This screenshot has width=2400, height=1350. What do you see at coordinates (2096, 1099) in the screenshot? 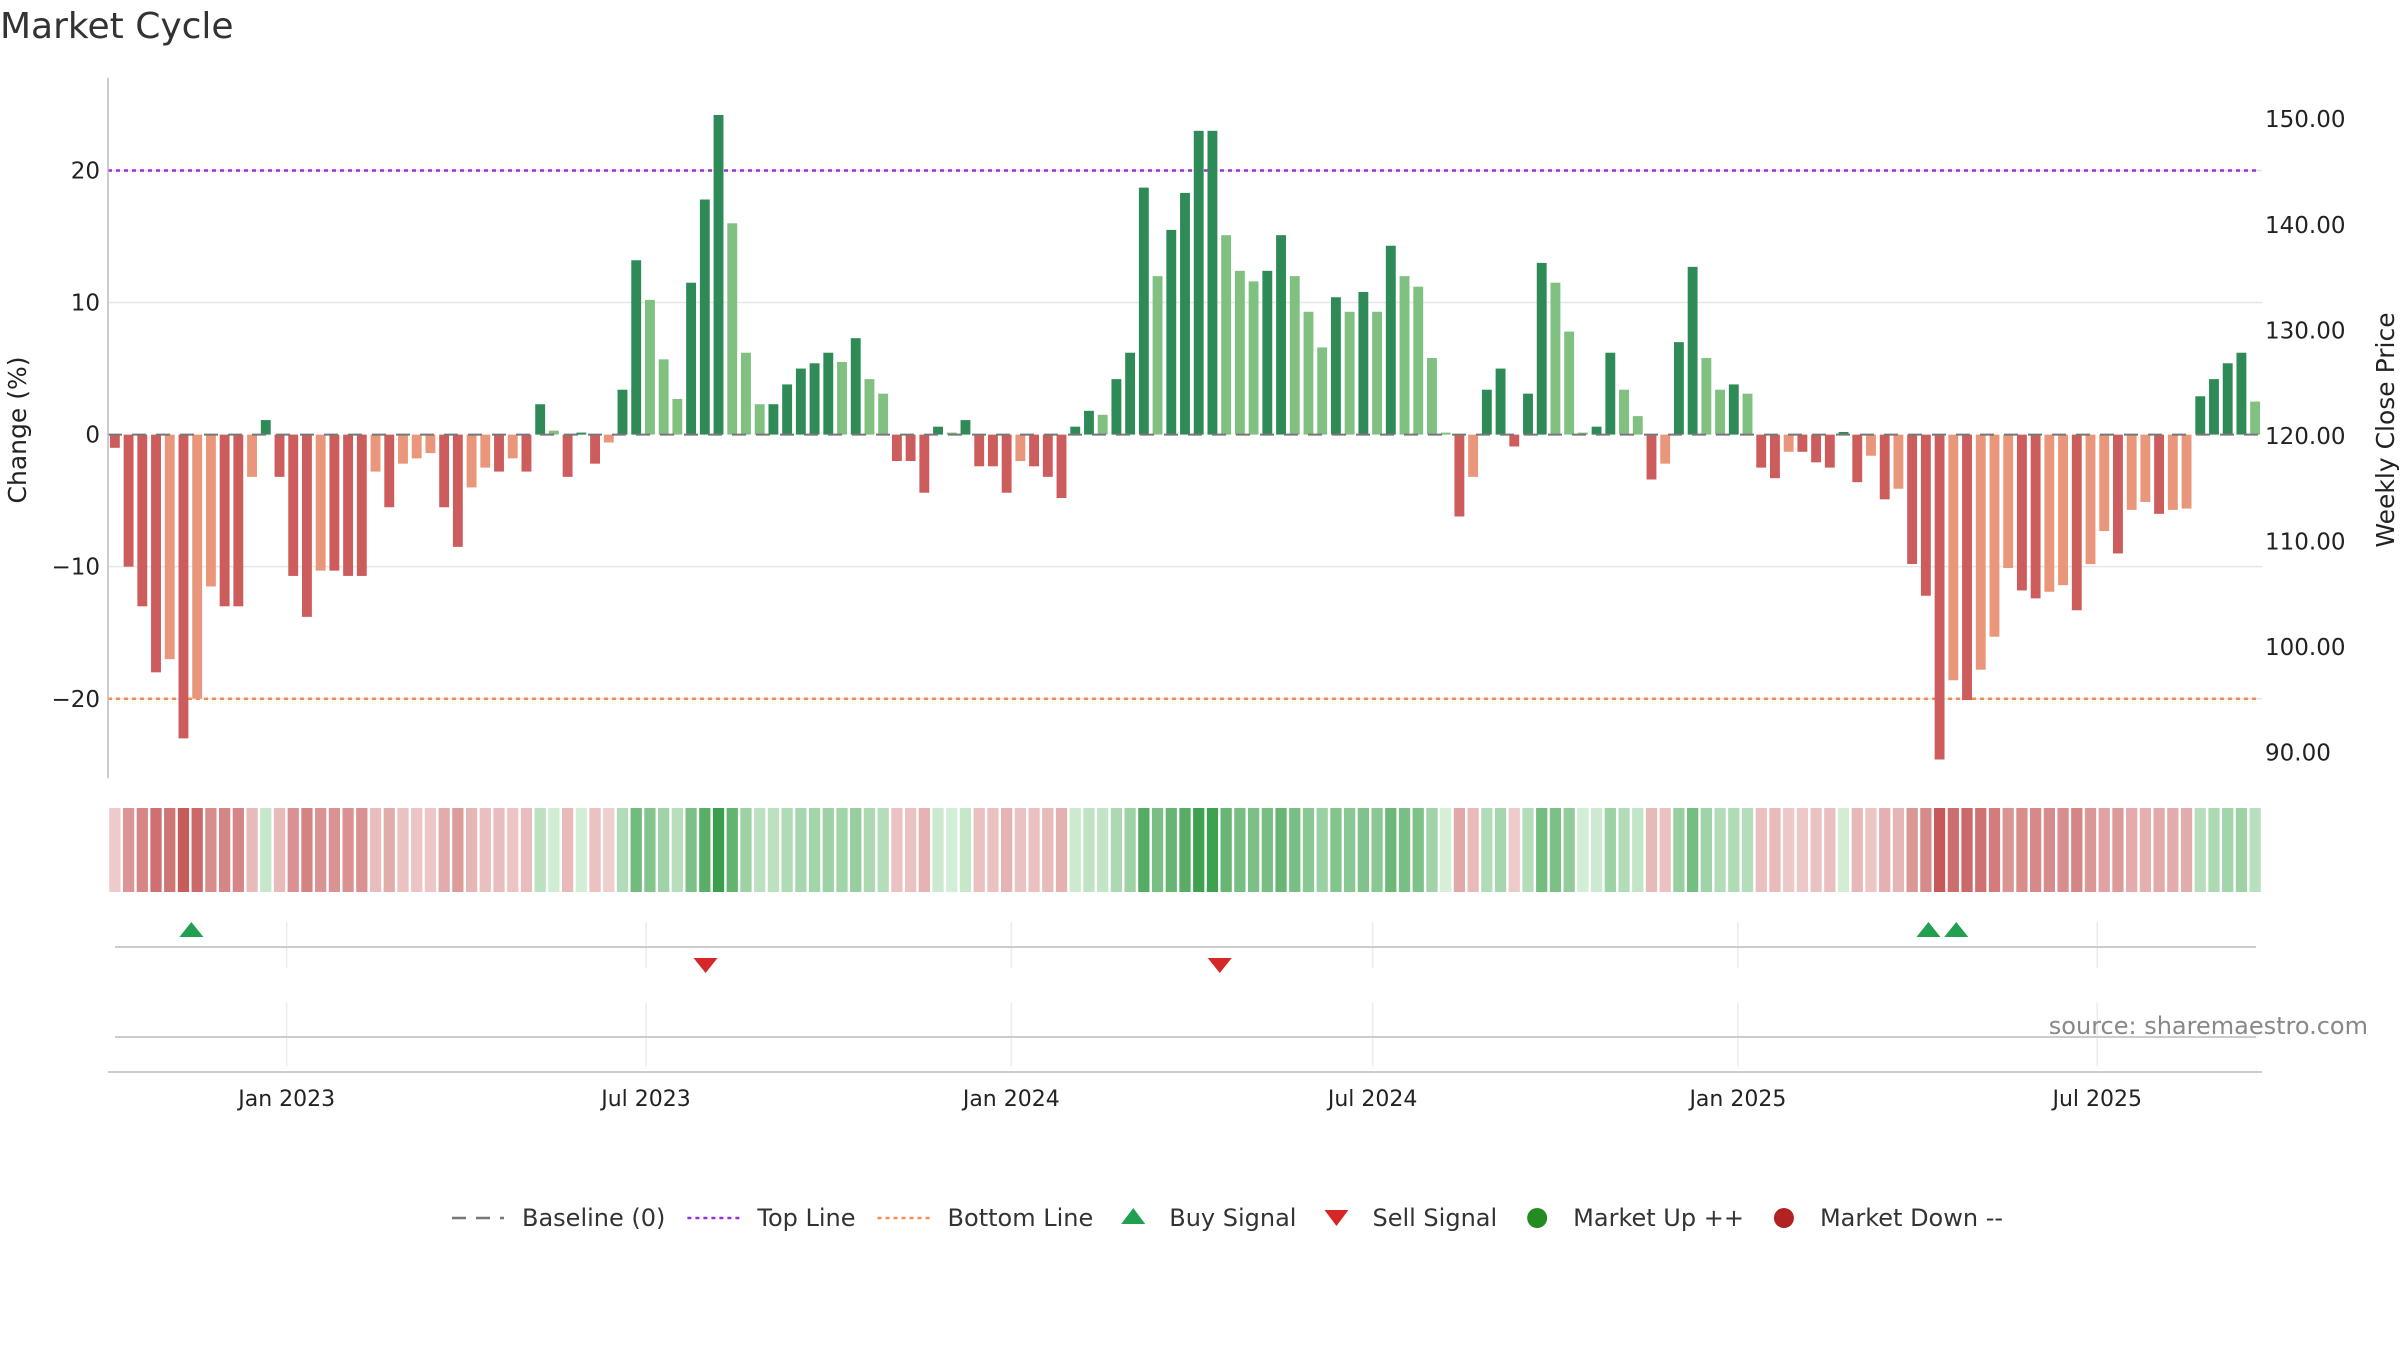
I see `x-tick-label: Jul 2025` at bounding box center [2096, 1099].